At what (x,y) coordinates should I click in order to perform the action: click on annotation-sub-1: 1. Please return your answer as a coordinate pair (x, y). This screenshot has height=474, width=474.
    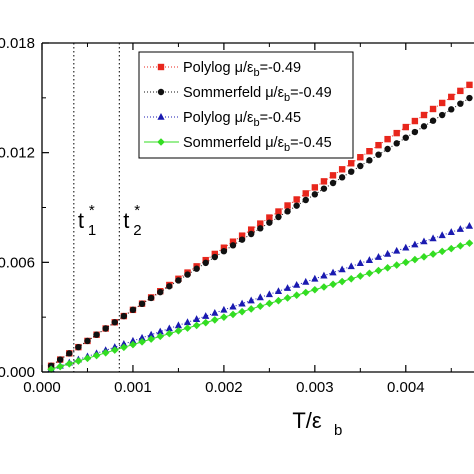
    Looking at the image, I should click on (92, 230).